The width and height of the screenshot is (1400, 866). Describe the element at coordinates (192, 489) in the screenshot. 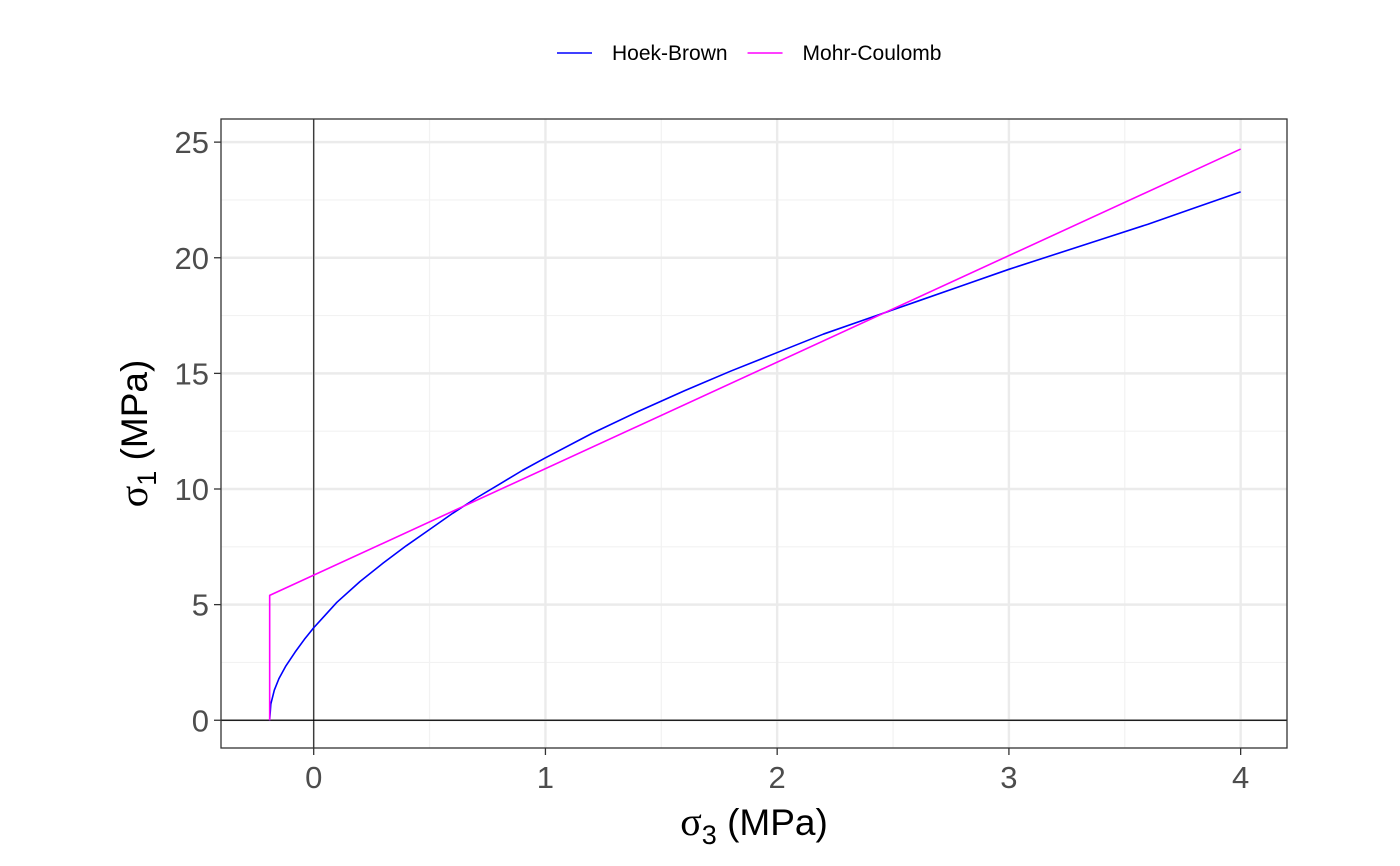

I see `y-tick-label: 10` at that location.